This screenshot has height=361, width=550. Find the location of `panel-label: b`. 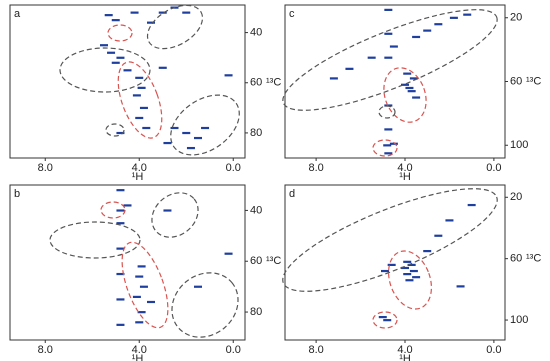

panel-label: b is located at coordinates (17, 194).